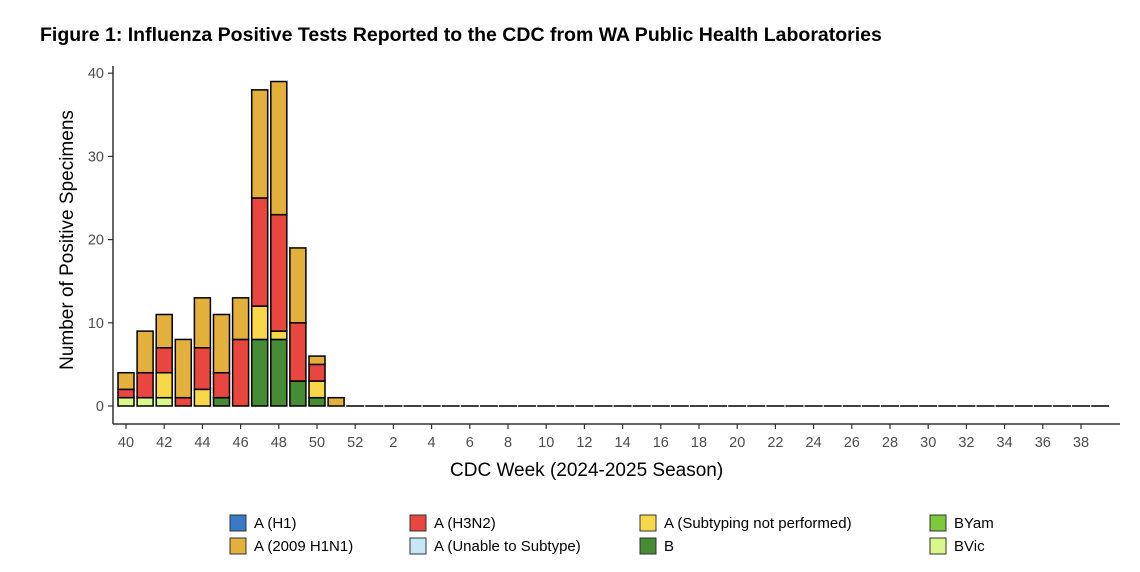 The image size is (1140, 572). Describe the element at coordinates (164, 360) in the screenshot. I see `bar-week-42-a-h3n2-` at that location.